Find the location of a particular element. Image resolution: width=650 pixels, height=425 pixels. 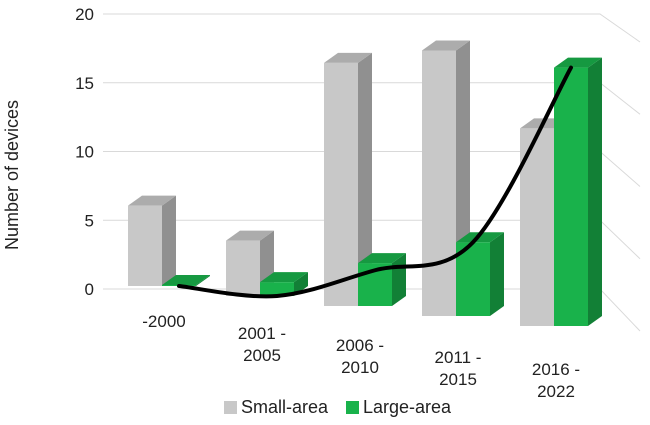

y-tick-label: 0 is located at coordinates (89, 289).